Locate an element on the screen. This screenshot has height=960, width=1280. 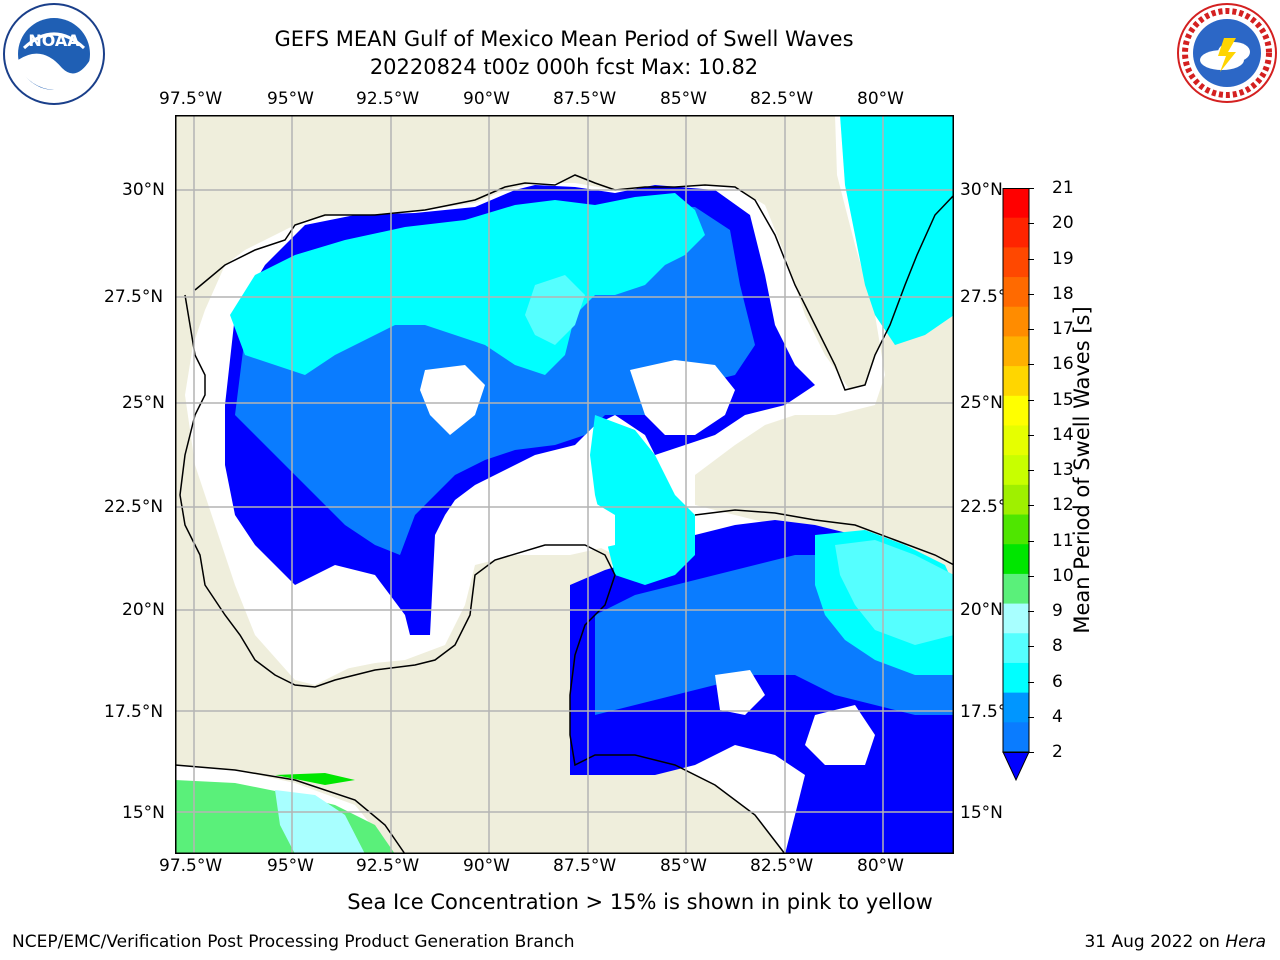
pacific-green-strip is located at coordinates (315, 779).